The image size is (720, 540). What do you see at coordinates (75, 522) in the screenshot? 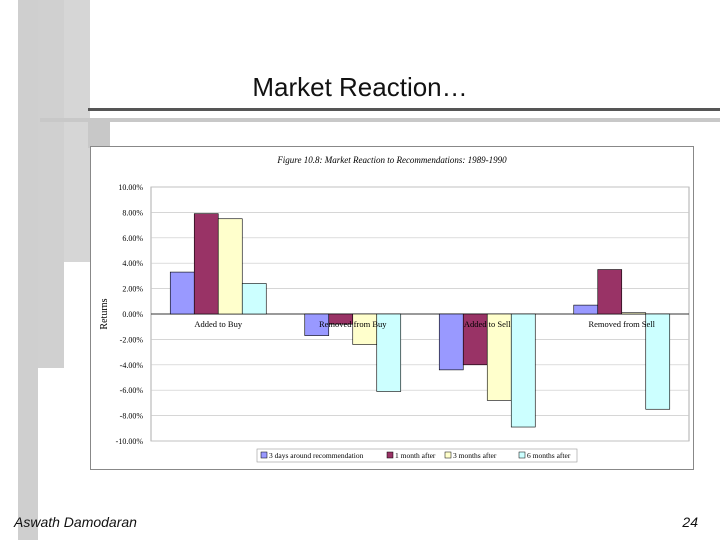
I see `author-name: Aswath Damodaran` at bounding box center [75, 522].